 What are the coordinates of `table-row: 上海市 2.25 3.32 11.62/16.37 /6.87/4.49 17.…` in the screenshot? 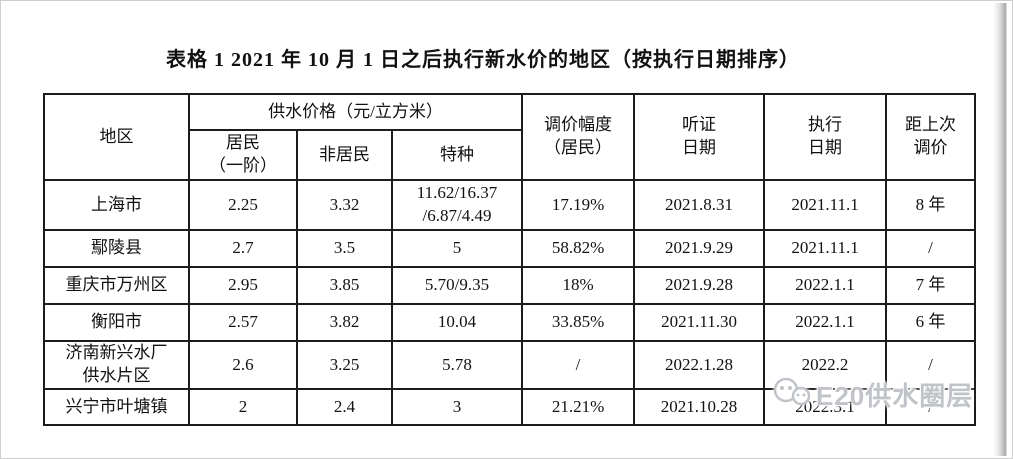 It's located at (510, 205).